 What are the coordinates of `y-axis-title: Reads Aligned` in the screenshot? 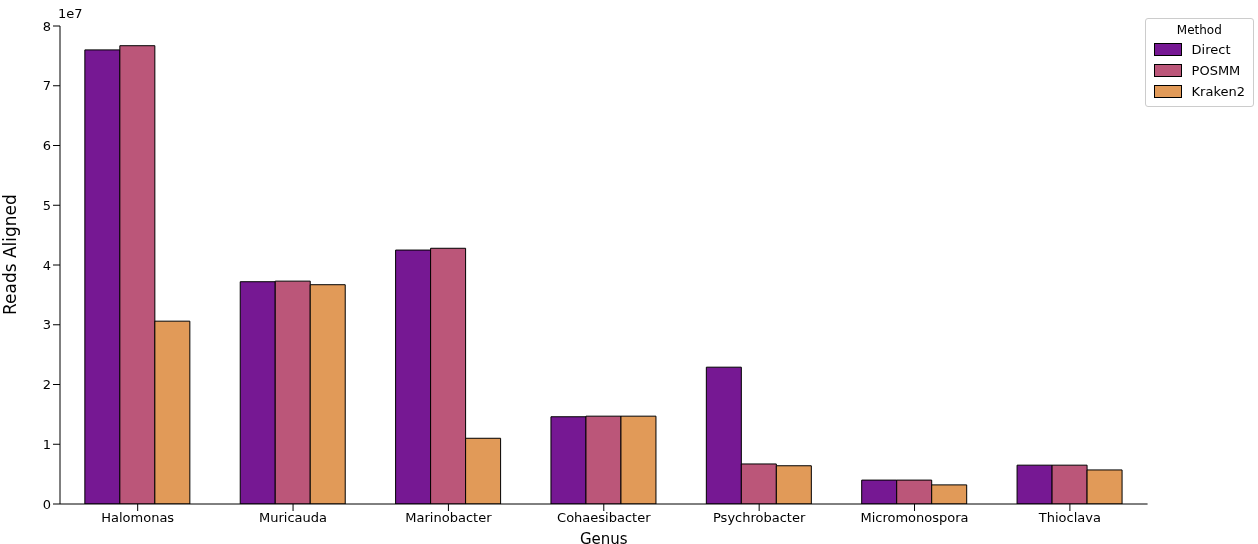 It's located at (10, 254).